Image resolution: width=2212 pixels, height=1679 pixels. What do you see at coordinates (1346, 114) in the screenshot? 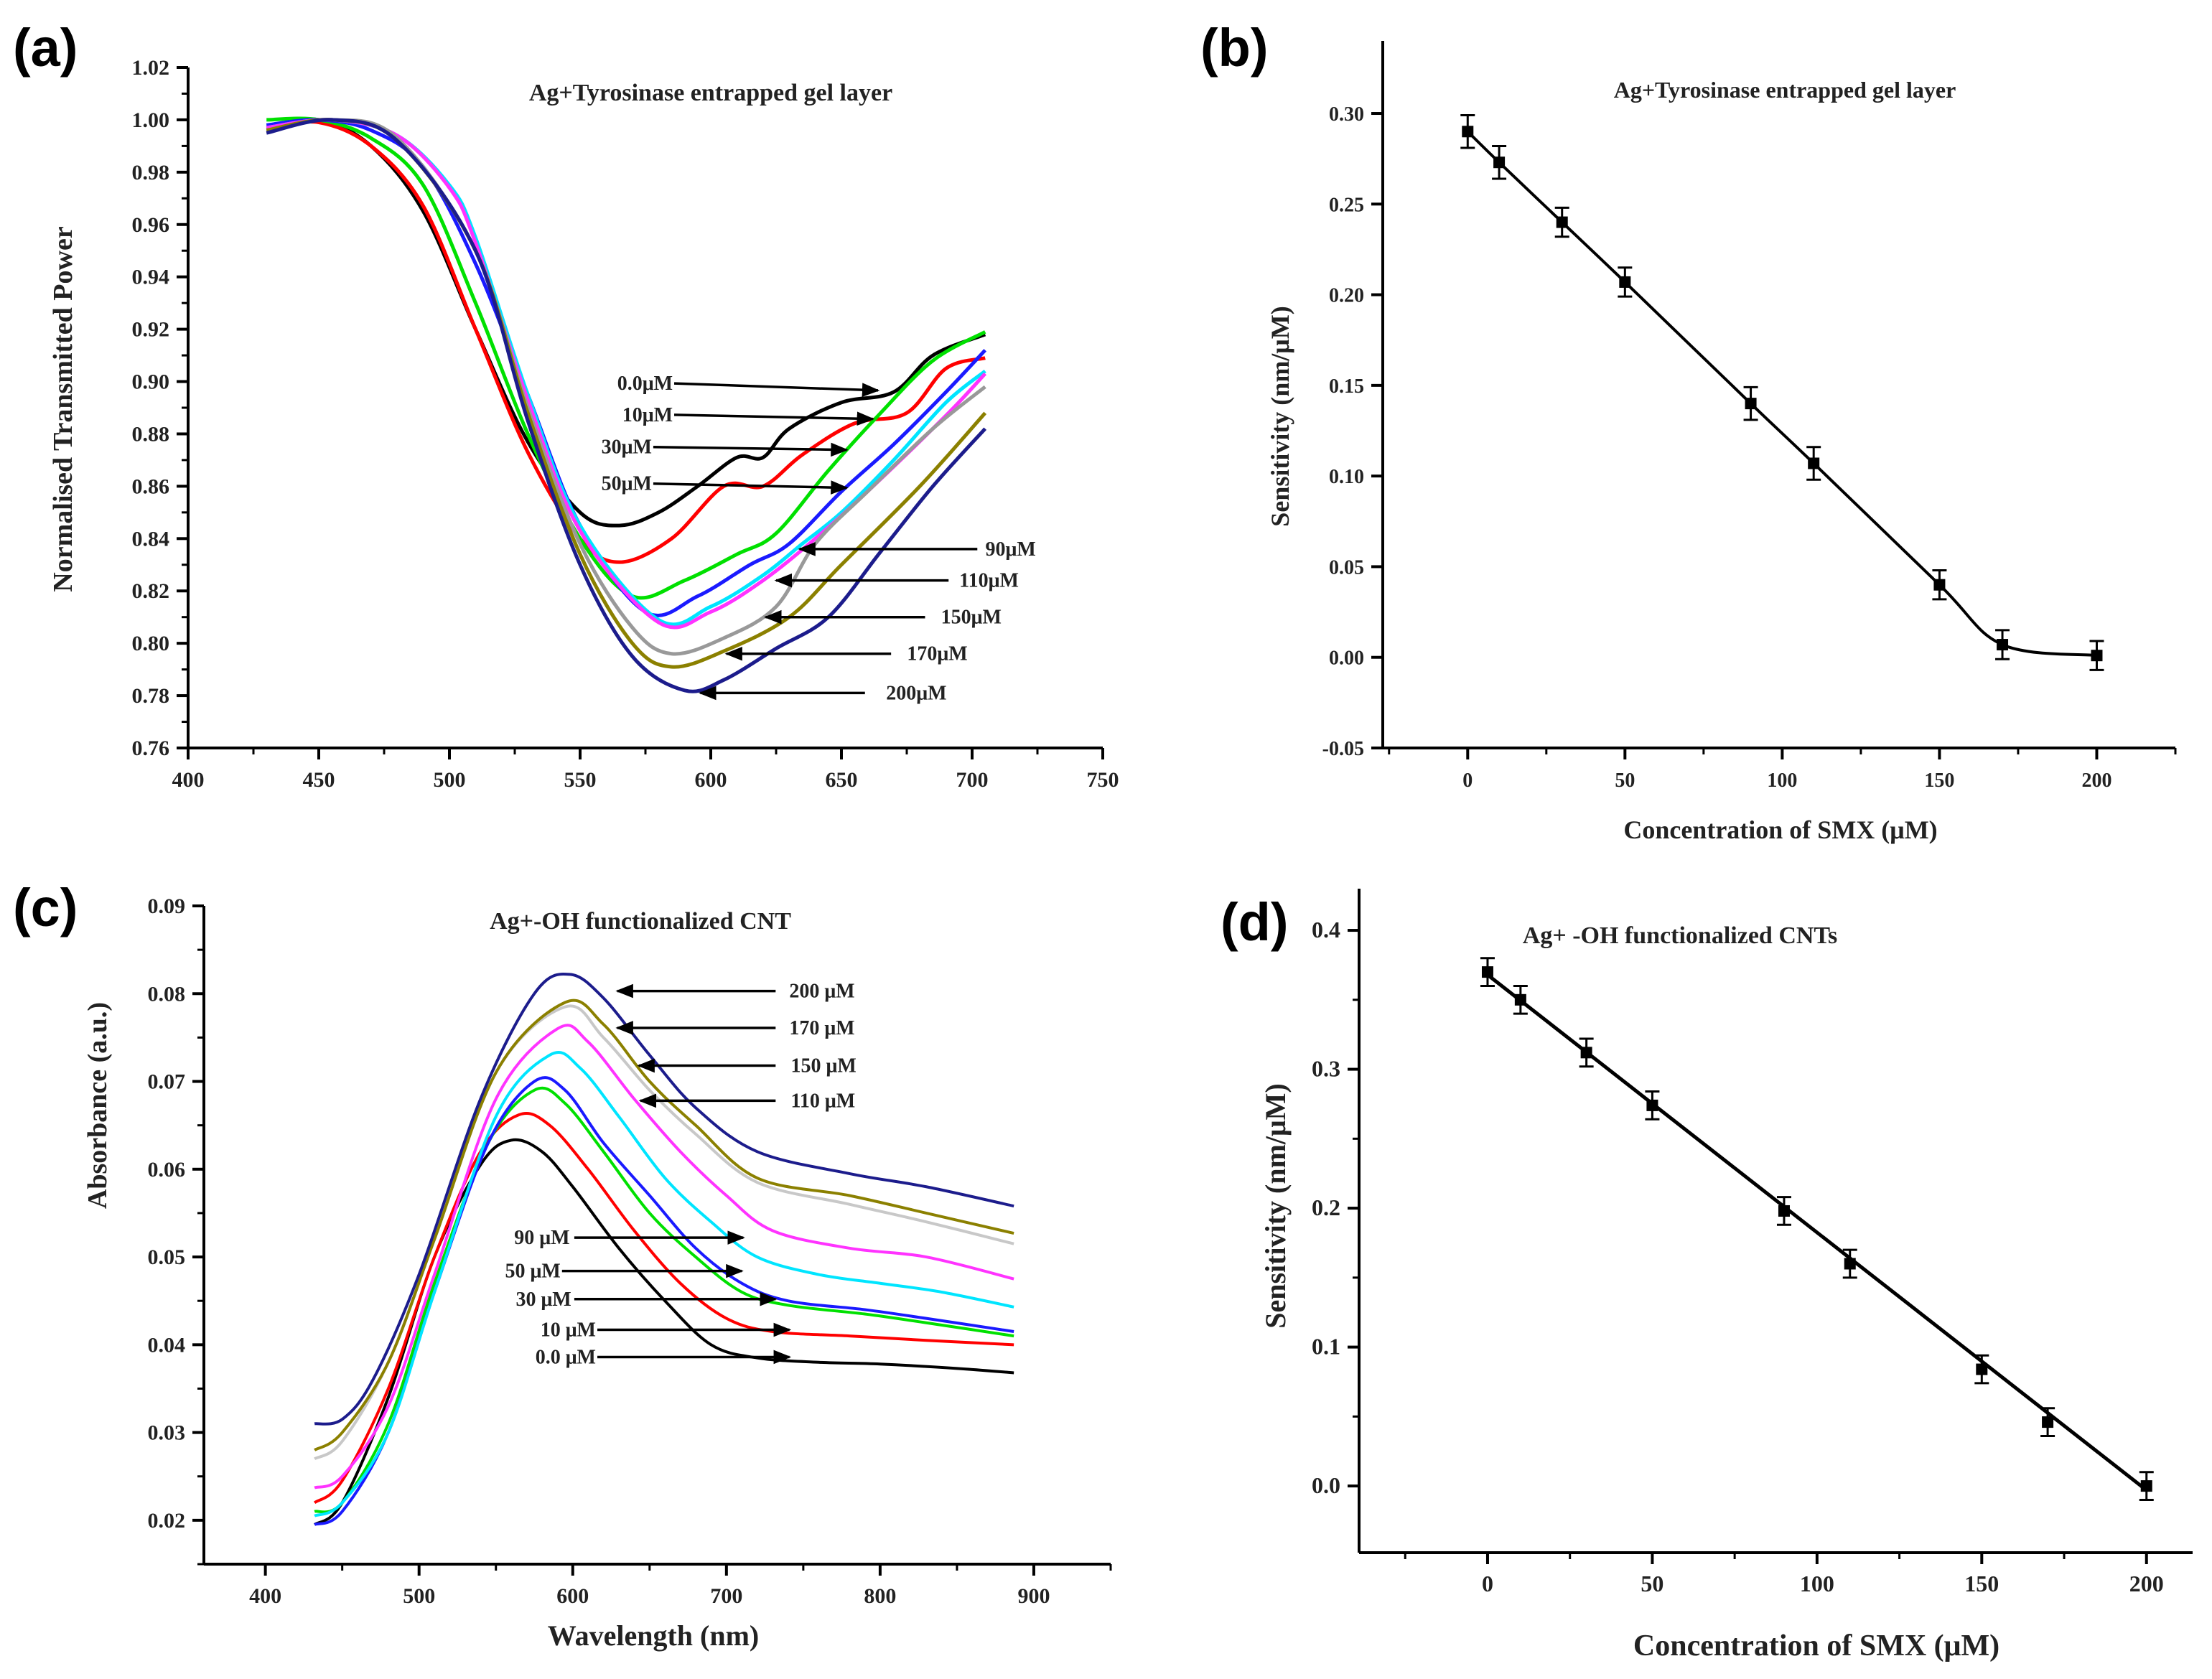
I see `y-tick-label: 0.30` at bounding box center [1346, 114].